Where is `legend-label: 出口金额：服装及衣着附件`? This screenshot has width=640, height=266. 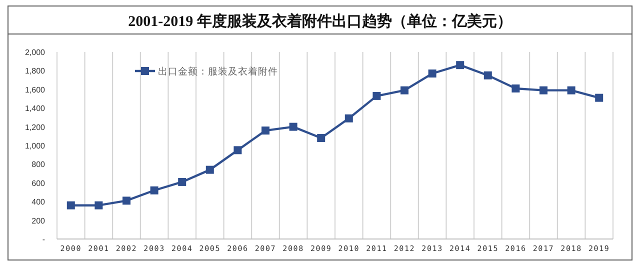
legend-label: 出口金额：服装及衣着附件 is located at coordinates (218, 72).